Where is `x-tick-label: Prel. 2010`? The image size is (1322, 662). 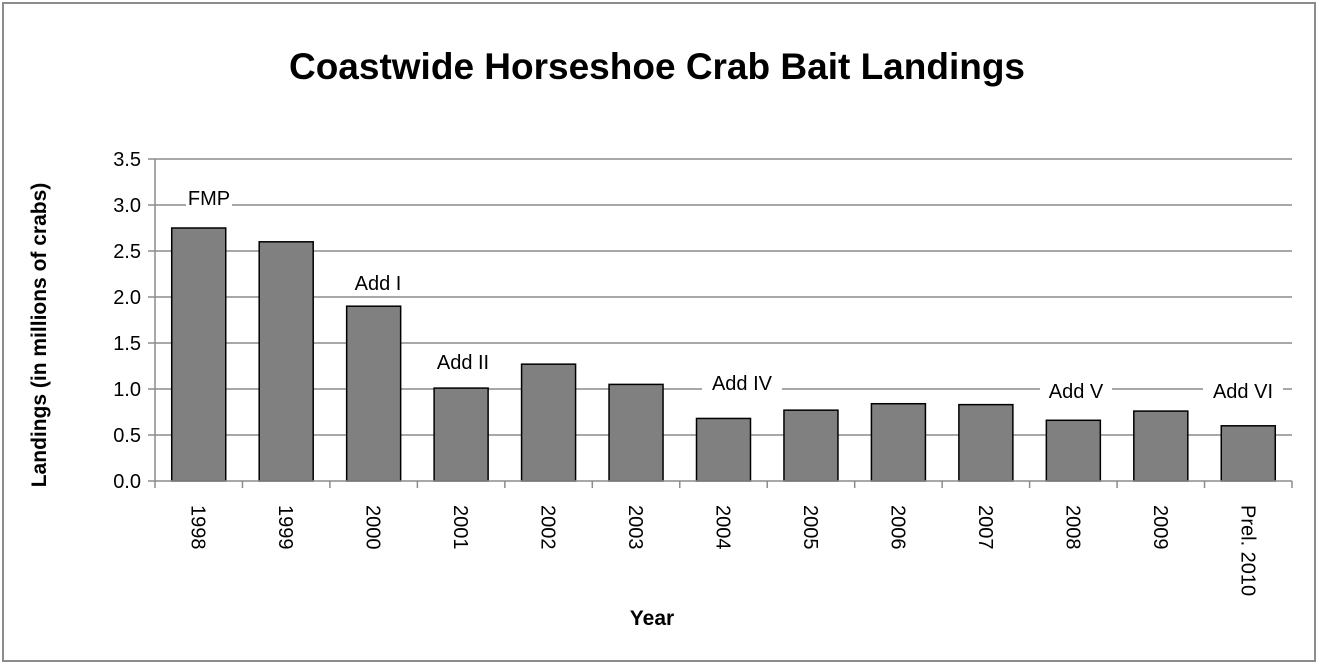 x-tick-label: Prel. 2010 is located at coordinates (1247, 550).